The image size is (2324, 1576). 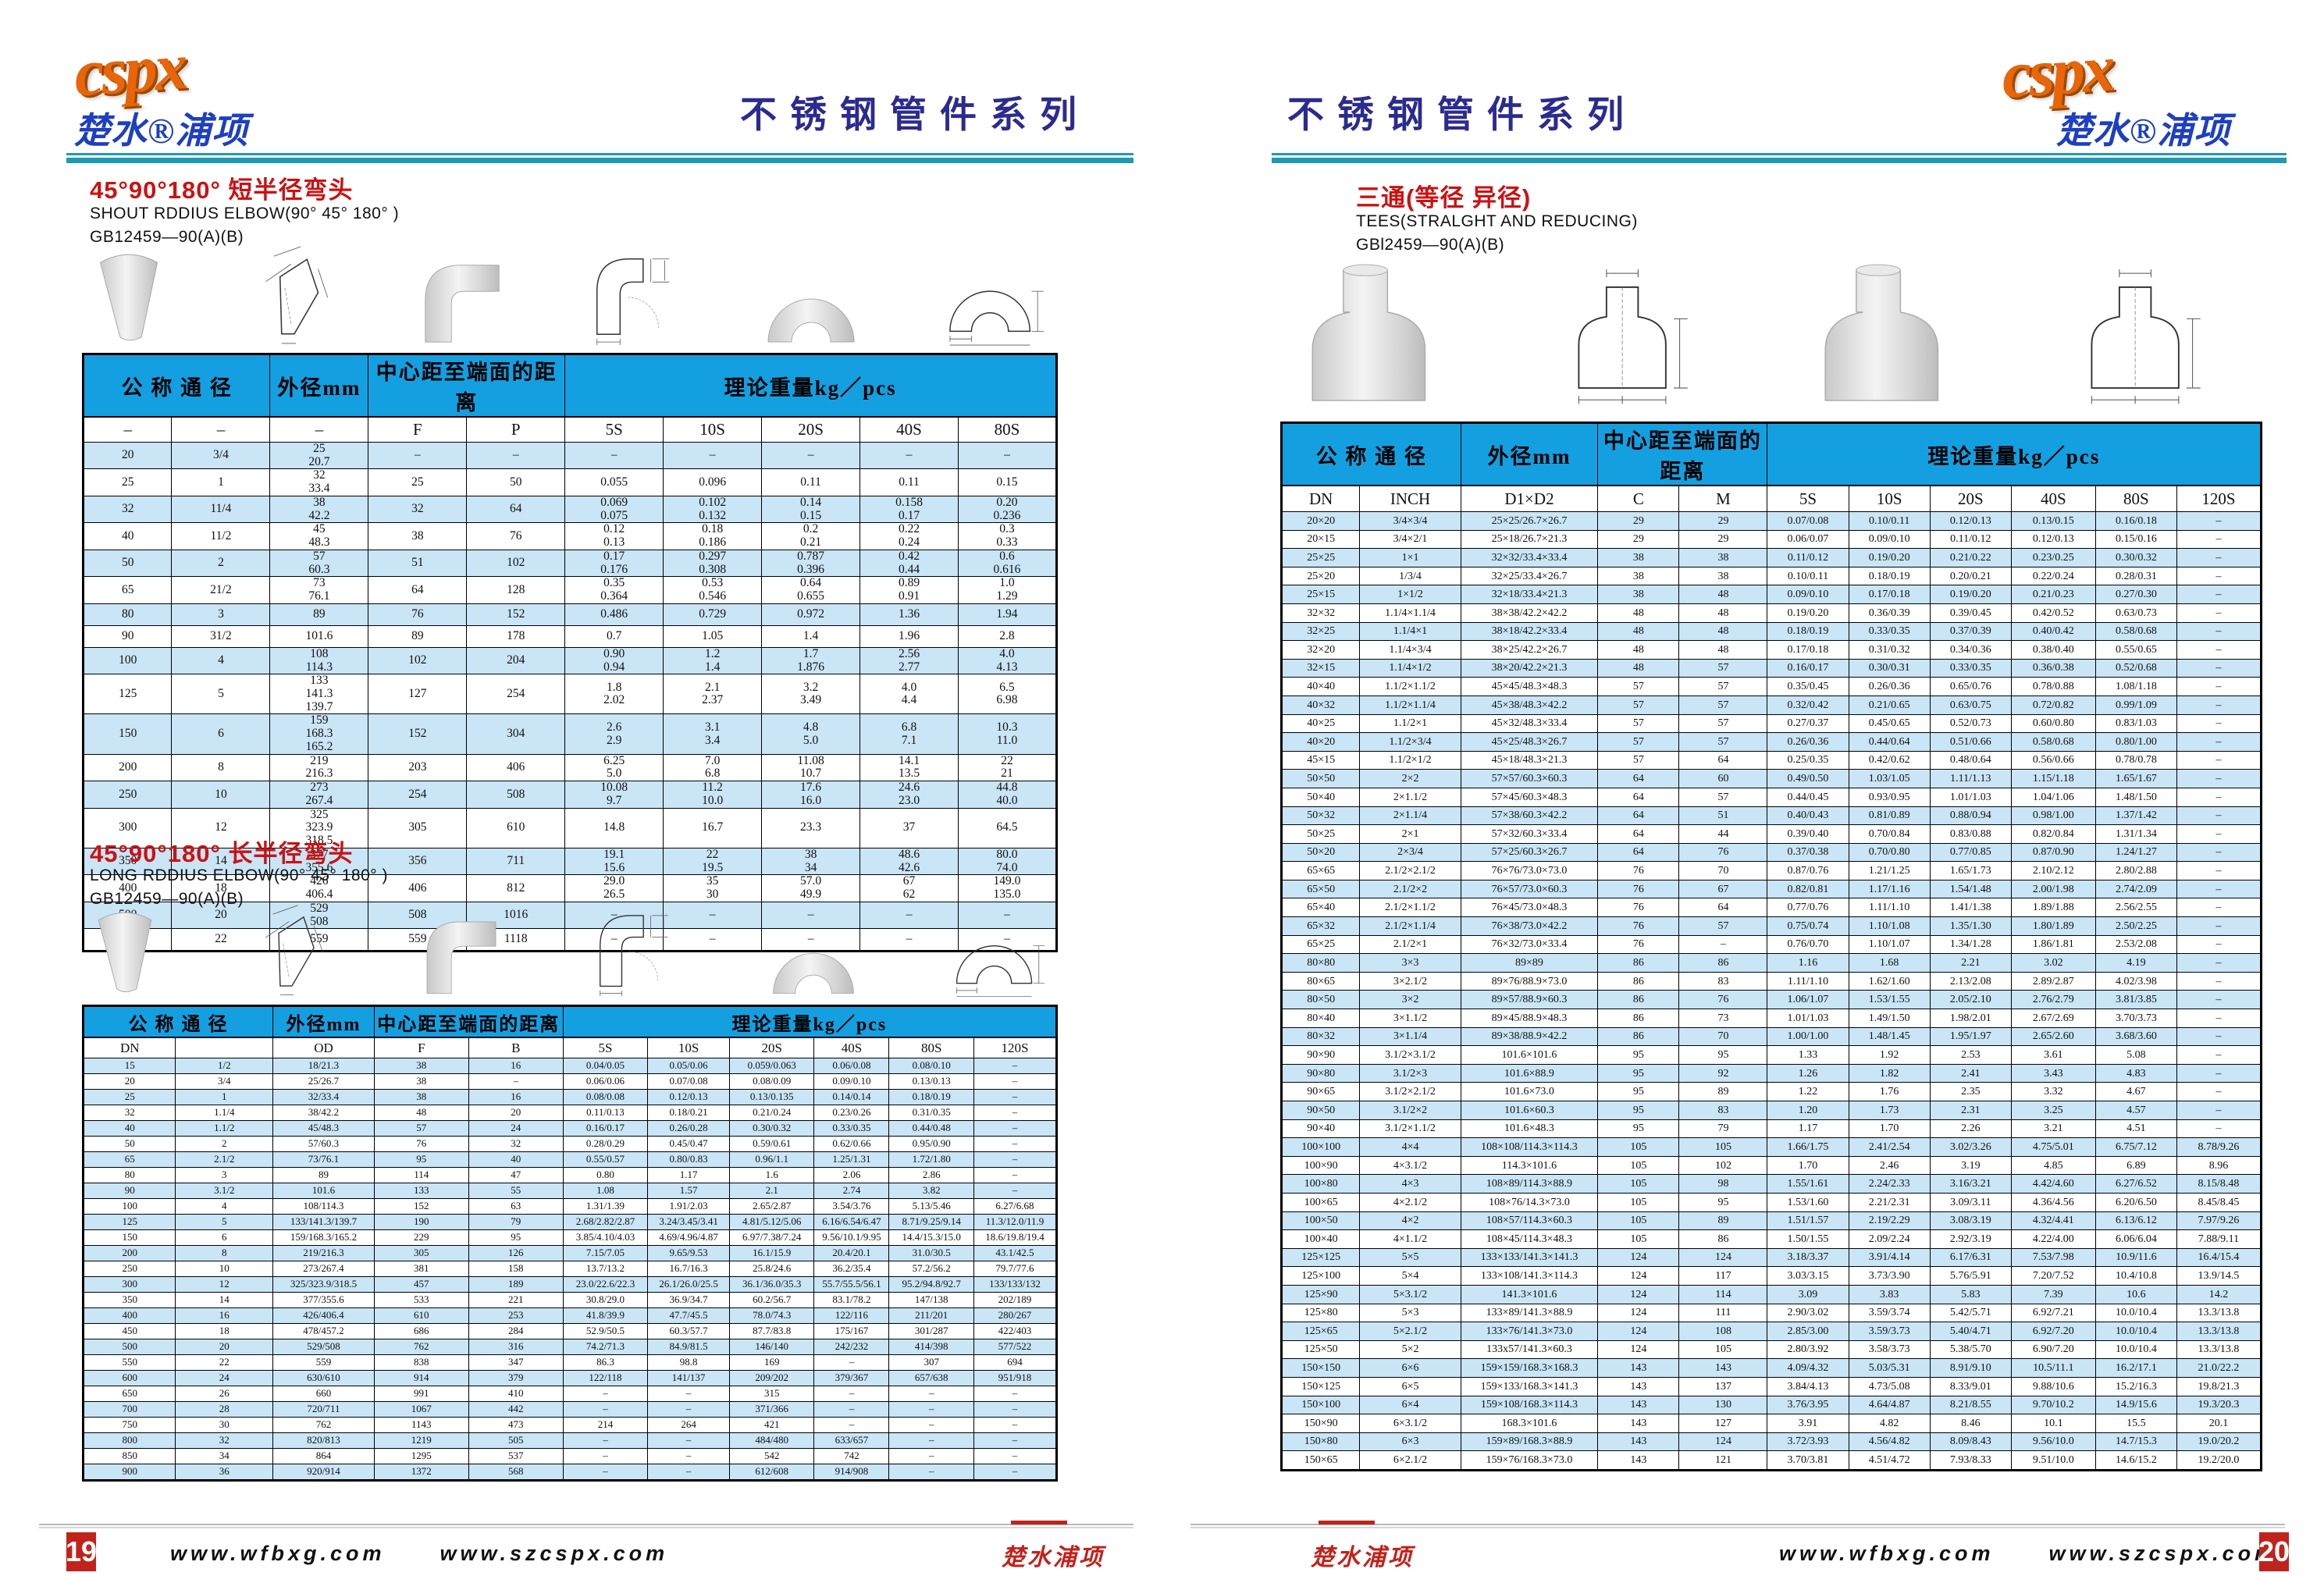 I want to click on table-cell: 38, so click(x=1638, y=557).